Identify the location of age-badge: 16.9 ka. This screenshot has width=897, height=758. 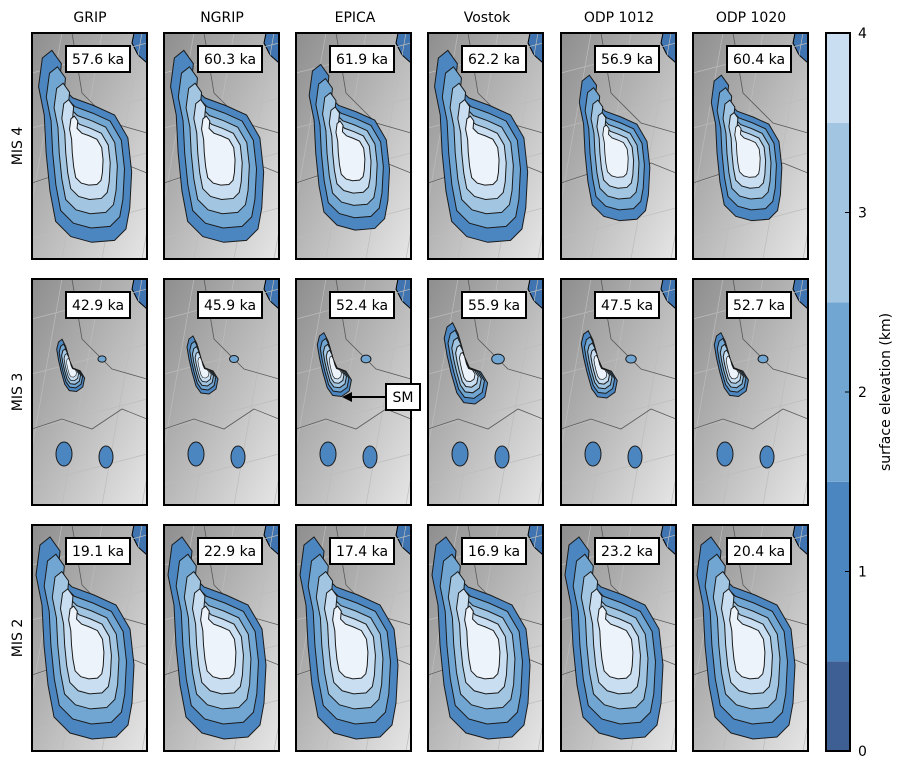
(494, 552).